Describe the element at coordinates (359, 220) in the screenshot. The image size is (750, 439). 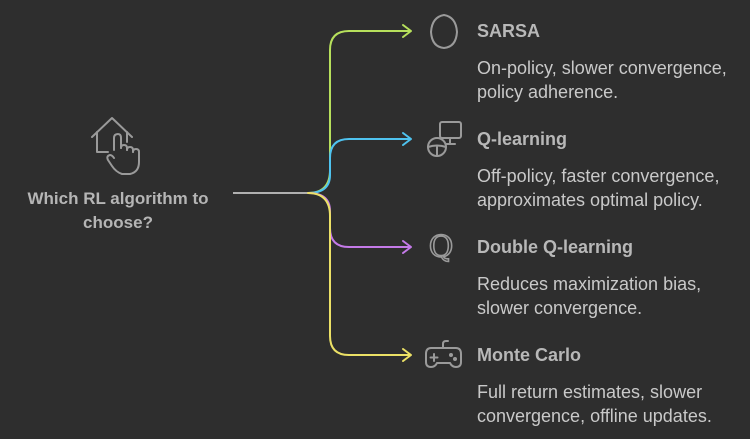
I see `branch-connector-double-q-learning` at that location.